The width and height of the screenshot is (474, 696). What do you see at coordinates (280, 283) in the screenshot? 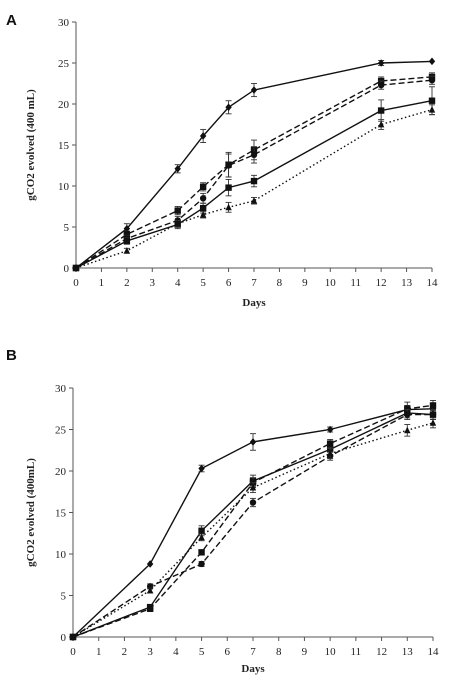
I see `panel-a-x-tick-label: 8` at bounding box center [280, 283].